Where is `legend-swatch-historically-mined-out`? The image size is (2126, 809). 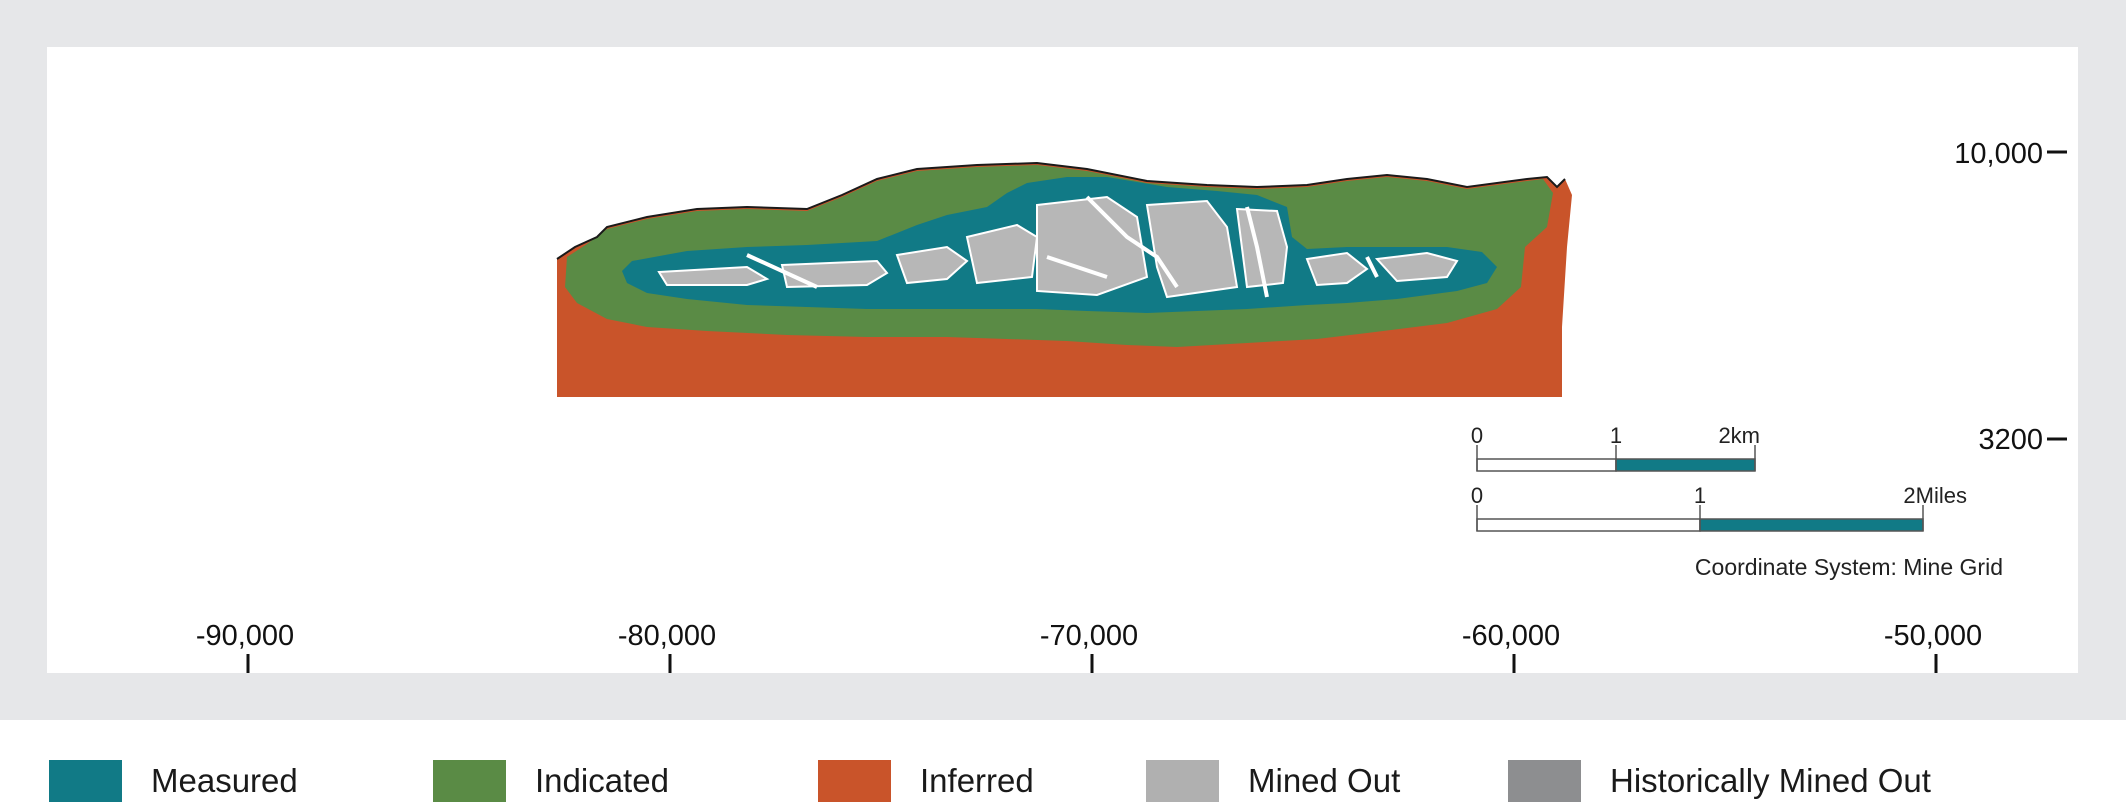 legend-swatch-historically-mined-out is located at coordinates (1544, 781).